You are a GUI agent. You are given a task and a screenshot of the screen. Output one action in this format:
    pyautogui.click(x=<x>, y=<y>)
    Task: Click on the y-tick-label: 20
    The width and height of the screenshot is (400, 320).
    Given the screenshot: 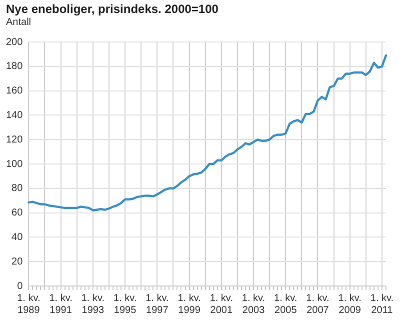 What is the action you would take?
    pyautogui.click(x=18, y=262)
    